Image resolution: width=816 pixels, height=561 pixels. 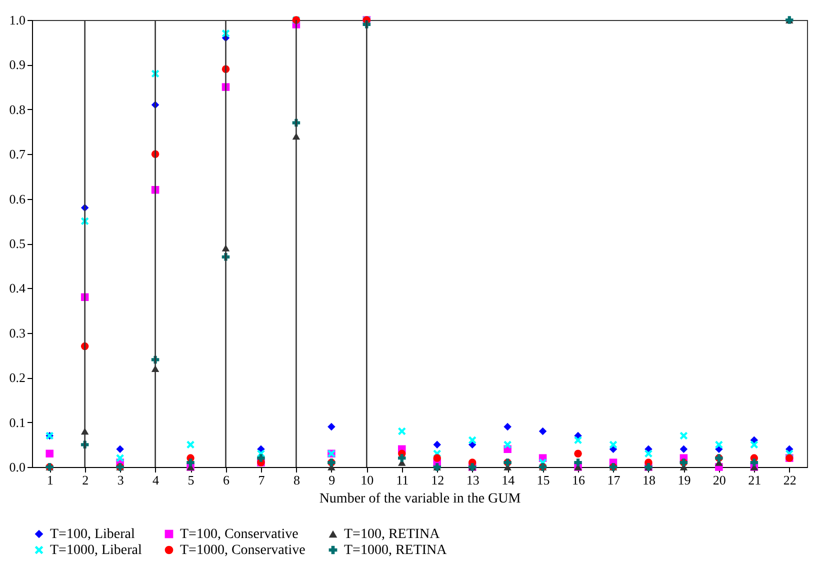 What do you see at coordinates (17, 154) in the screenshot?
I see `y-tick-label: 0.7` at bounding box center [17, 154].